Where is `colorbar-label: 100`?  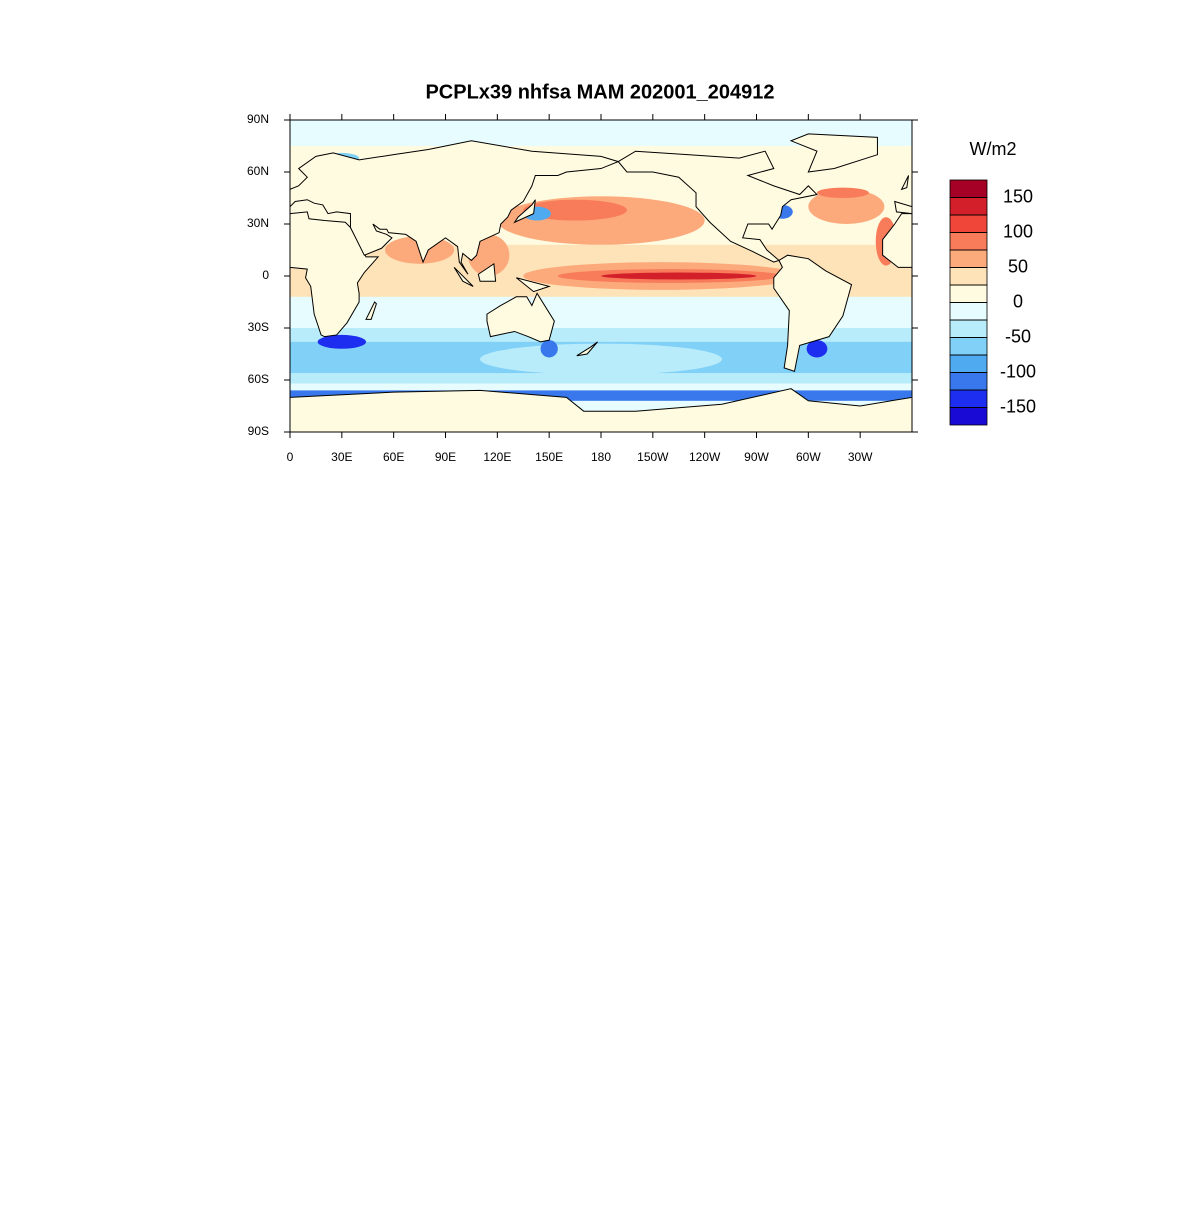 colorbar-label: 100 is located at coordinates (1018, 231).